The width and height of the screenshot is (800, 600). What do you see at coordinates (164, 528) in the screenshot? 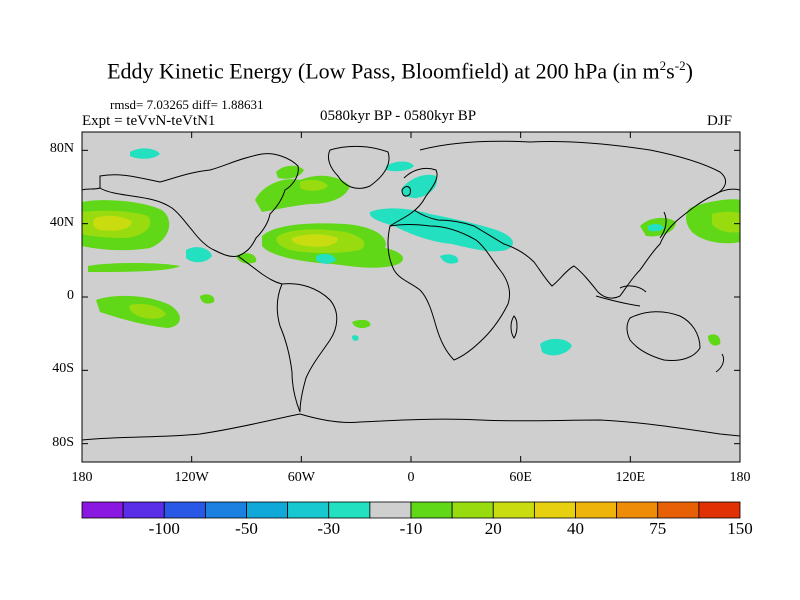
I see `colorbar-tick-label: -100` at bounding box center [164, 528].